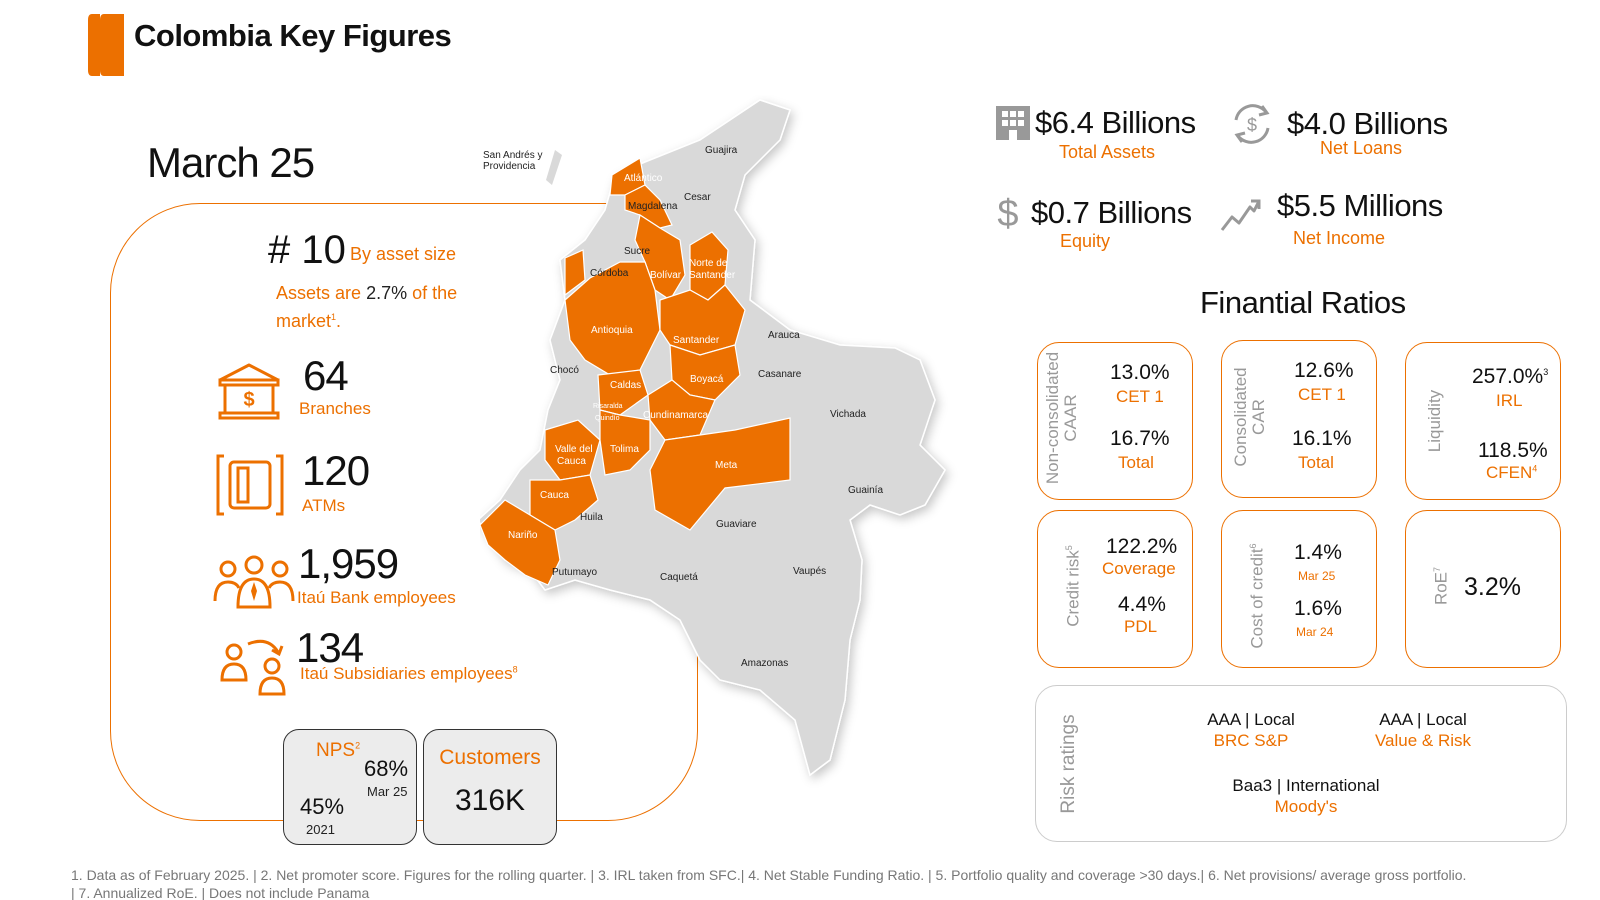 Image resolution: width=1600 pixels, height=900 pixels. What do you see at coordinates (1085, 241) in the screenshot?
I see `kpi-equity-label: Equity` at bounding box center [1085, 241].